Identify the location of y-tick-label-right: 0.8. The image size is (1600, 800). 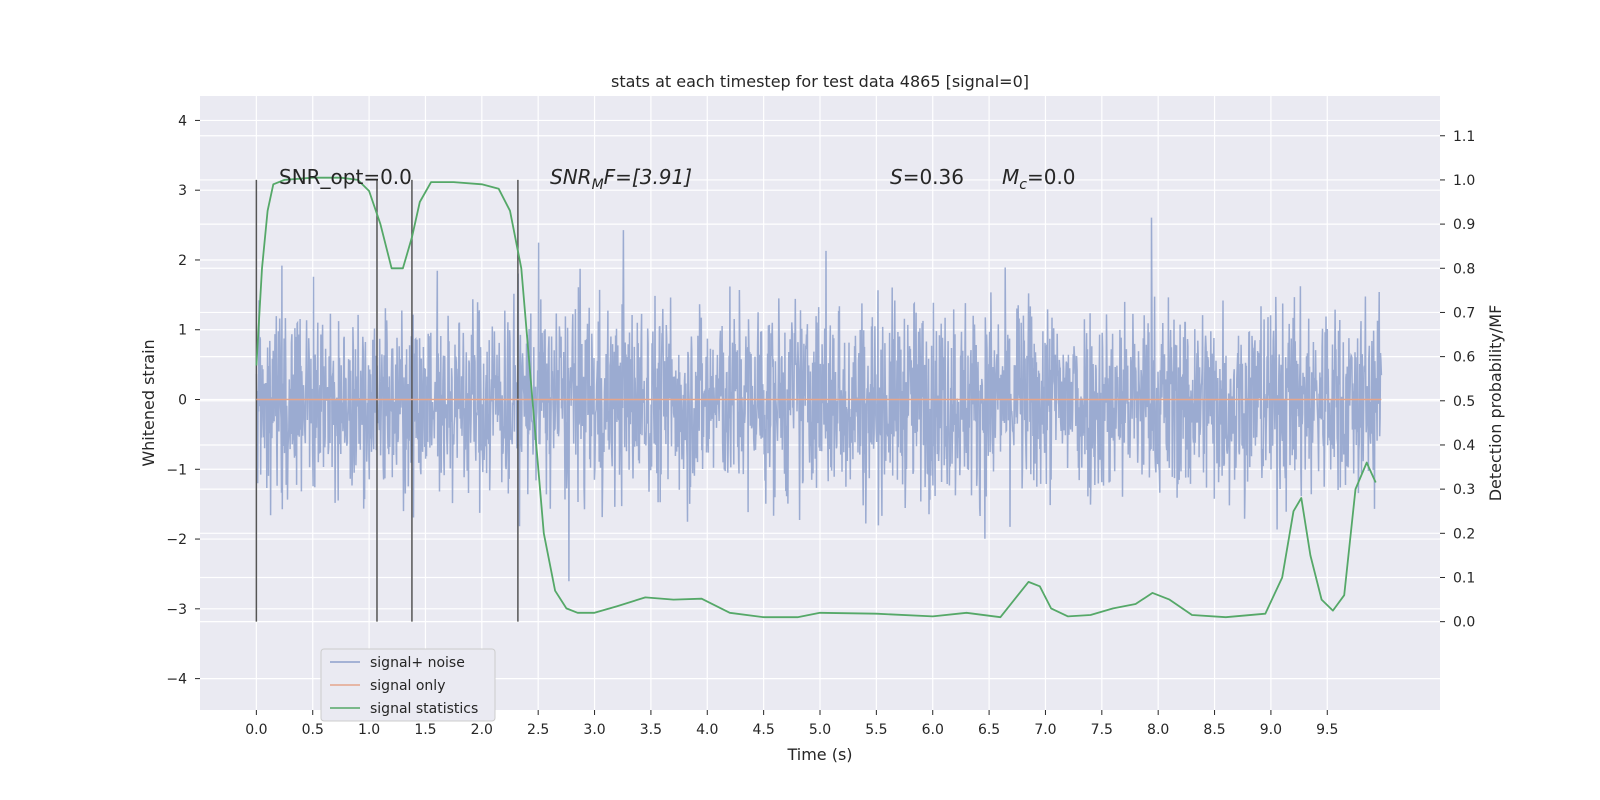
(1464, 269).